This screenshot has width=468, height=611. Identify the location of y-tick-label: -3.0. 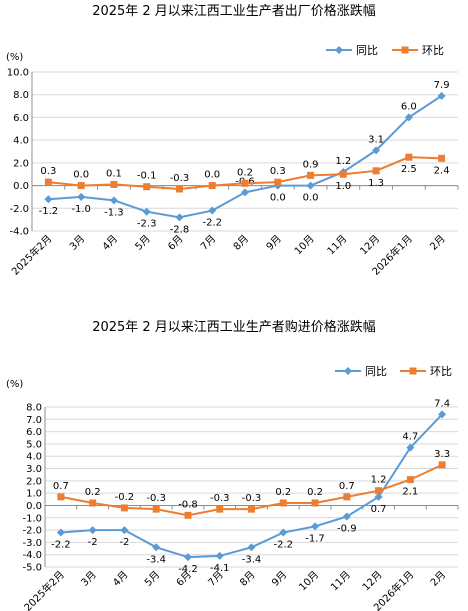
(32, 543).